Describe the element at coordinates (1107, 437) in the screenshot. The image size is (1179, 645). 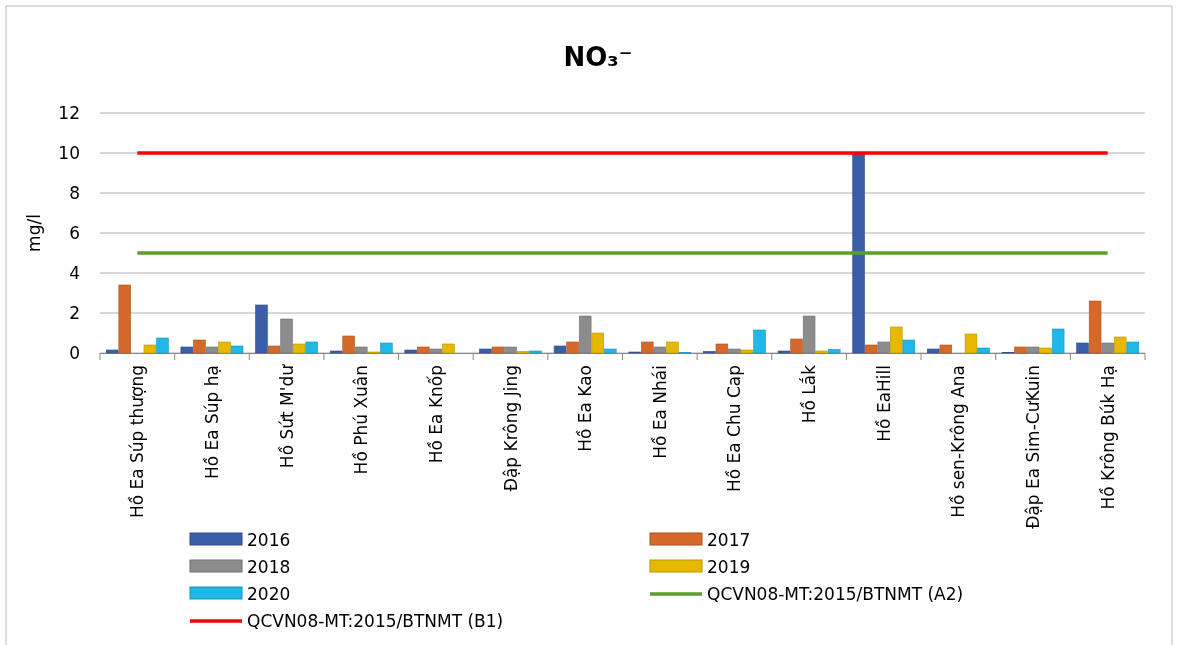
I see `x-tick-label: Hồ Krông Búk Hạ` at that location.